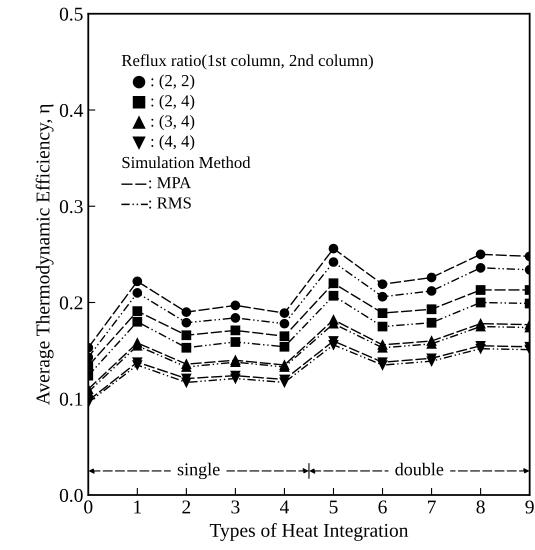  Describe the element at coordinates (529, 507) in the screenshot. I see `x-tick-label: 9` at that location.